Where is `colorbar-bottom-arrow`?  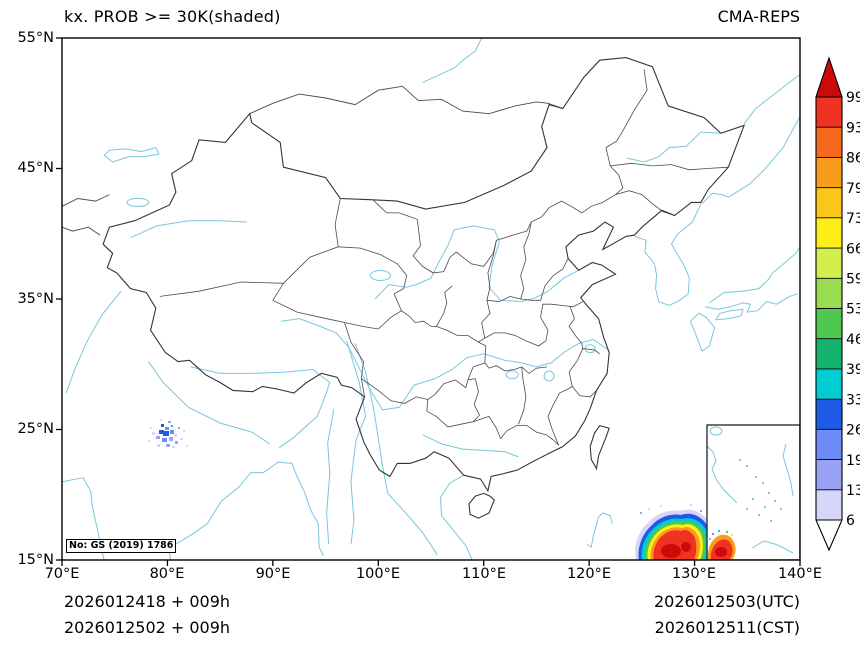 colorbar-bottom-arrow is located at coordinates (829, 535).